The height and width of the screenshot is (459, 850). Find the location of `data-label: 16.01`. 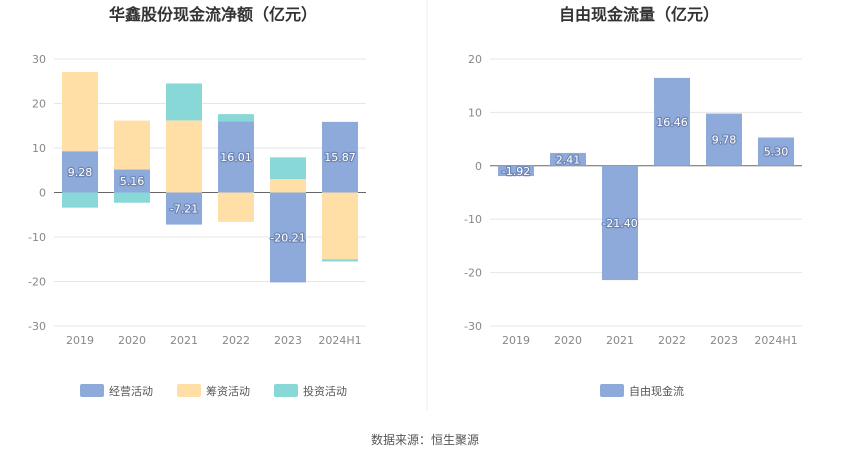

data-label: 16.01 is located at coordinates (236, 157).